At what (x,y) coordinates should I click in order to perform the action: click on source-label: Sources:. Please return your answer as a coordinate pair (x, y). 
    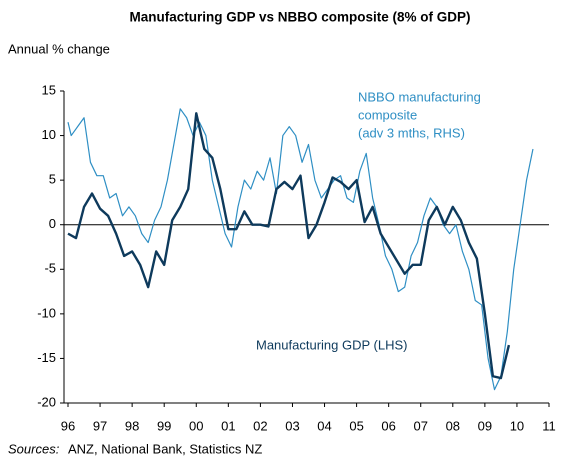
    Looking at the image, I should click on (34, 448).